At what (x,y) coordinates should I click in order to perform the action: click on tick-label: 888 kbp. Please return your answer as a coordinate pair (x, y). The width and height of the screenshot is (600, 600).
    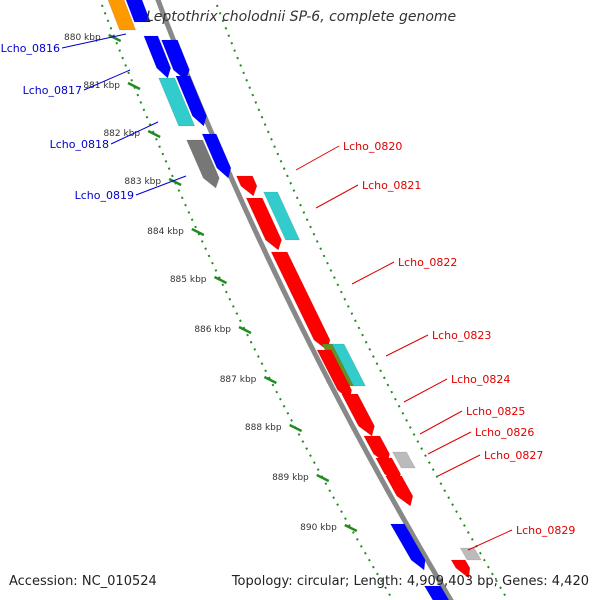
    Looking at the image, I should click on (263, 428).